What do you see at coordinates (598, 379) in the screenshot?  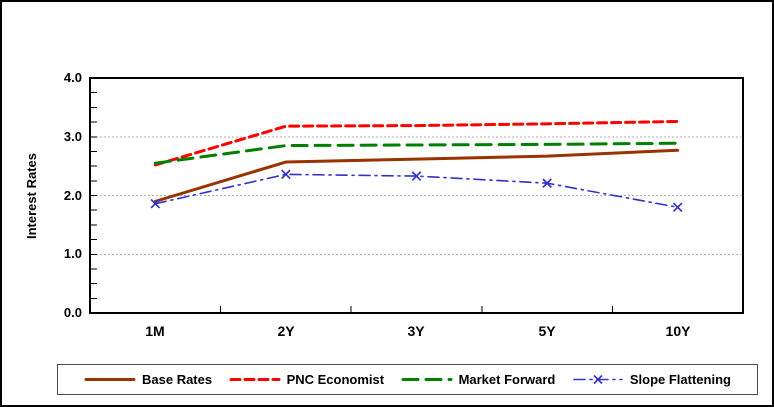 I see `legend-sample-slope-flattening-line` at bounding box center [598, 379].